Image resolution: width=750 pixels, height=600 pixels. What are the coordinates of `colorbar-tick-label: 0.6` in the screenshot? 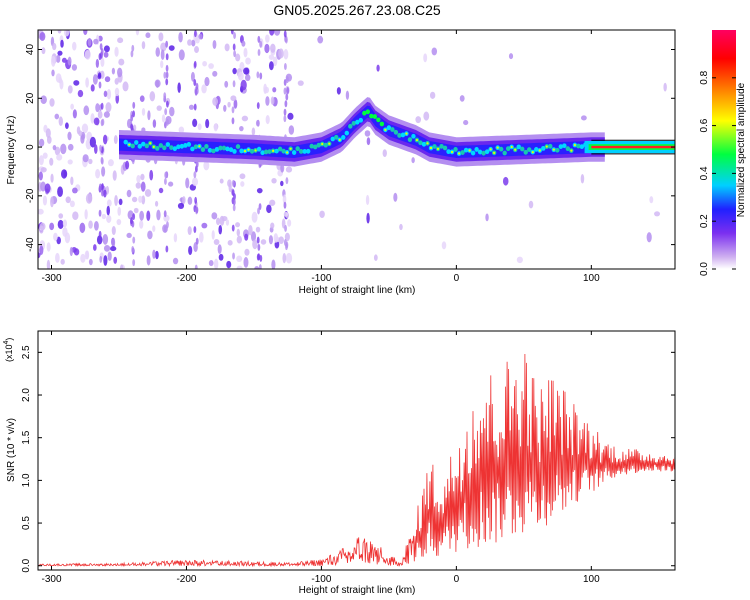 It's located at (704, 125).